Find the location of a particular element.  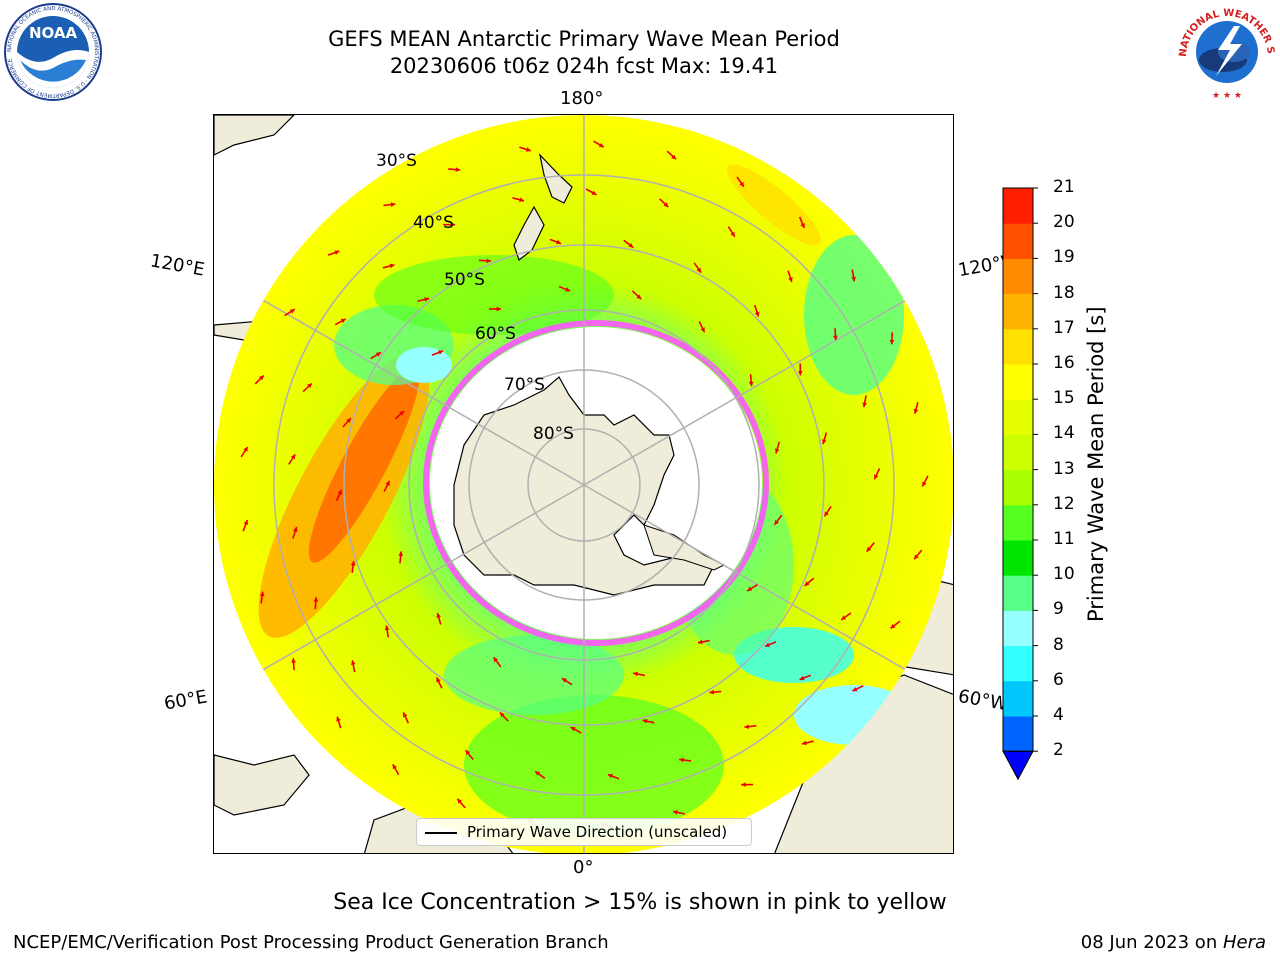

lat-label-70s: 70°S is located at coordinates (524, 385).